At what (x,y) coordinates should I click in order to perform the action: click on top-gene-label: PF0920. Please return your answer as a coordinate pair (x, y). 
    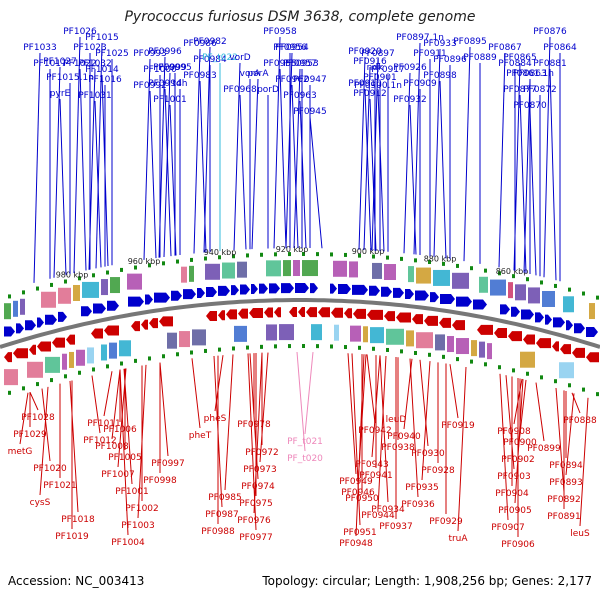
    Looking at the image, I should click on (365, 52).